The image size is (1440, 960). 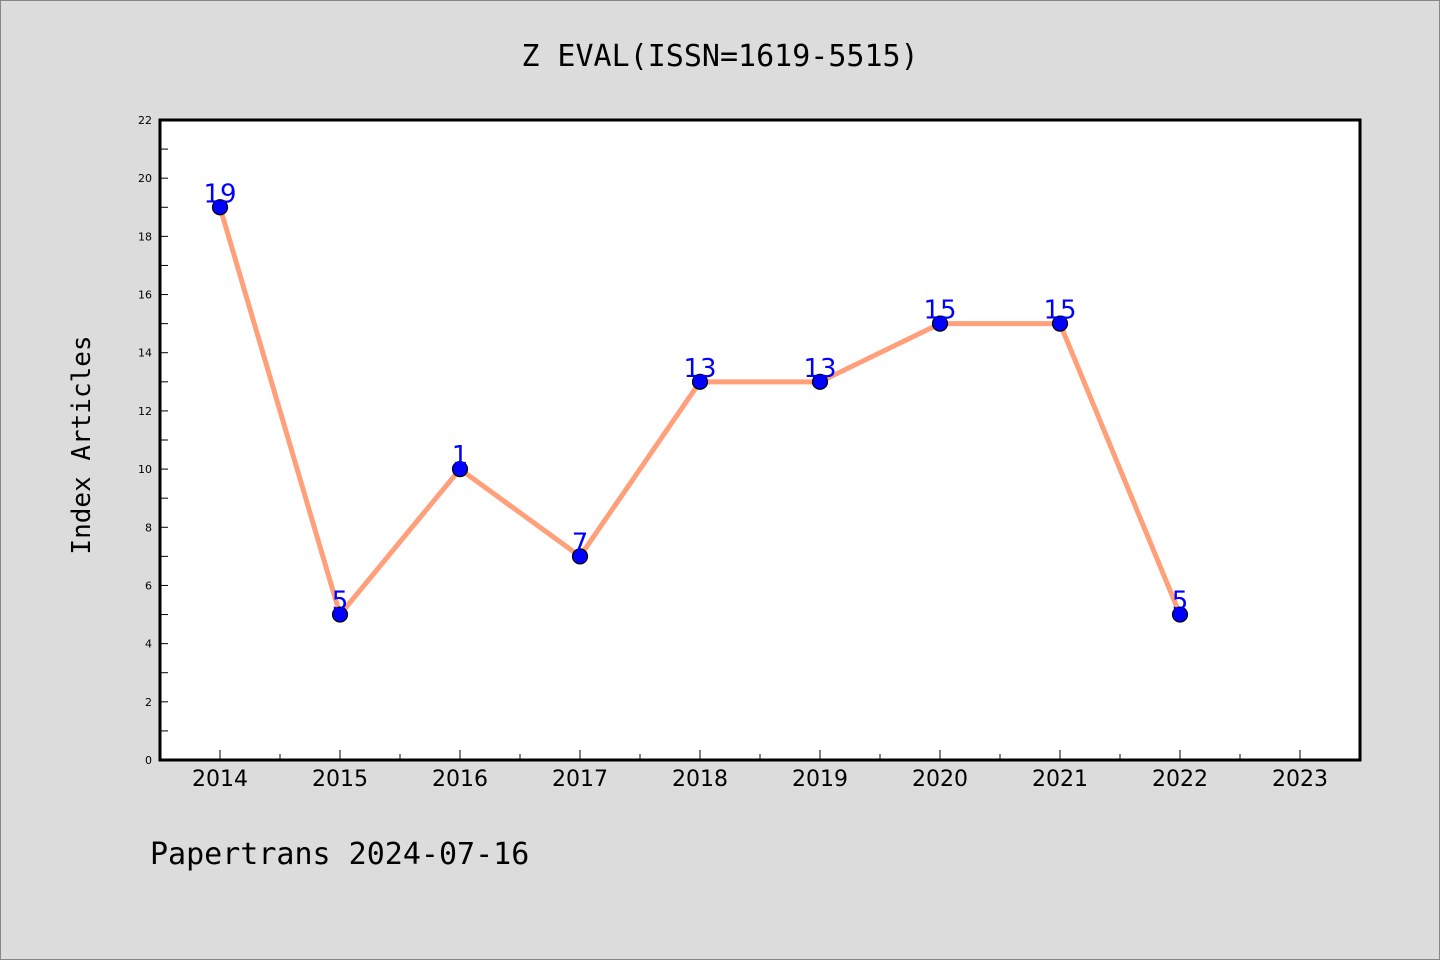 What do you see at coordinates (82, 444) in the screenshot?
I see `y-axis-label: Index Articles` at bounding box center [82, 444].